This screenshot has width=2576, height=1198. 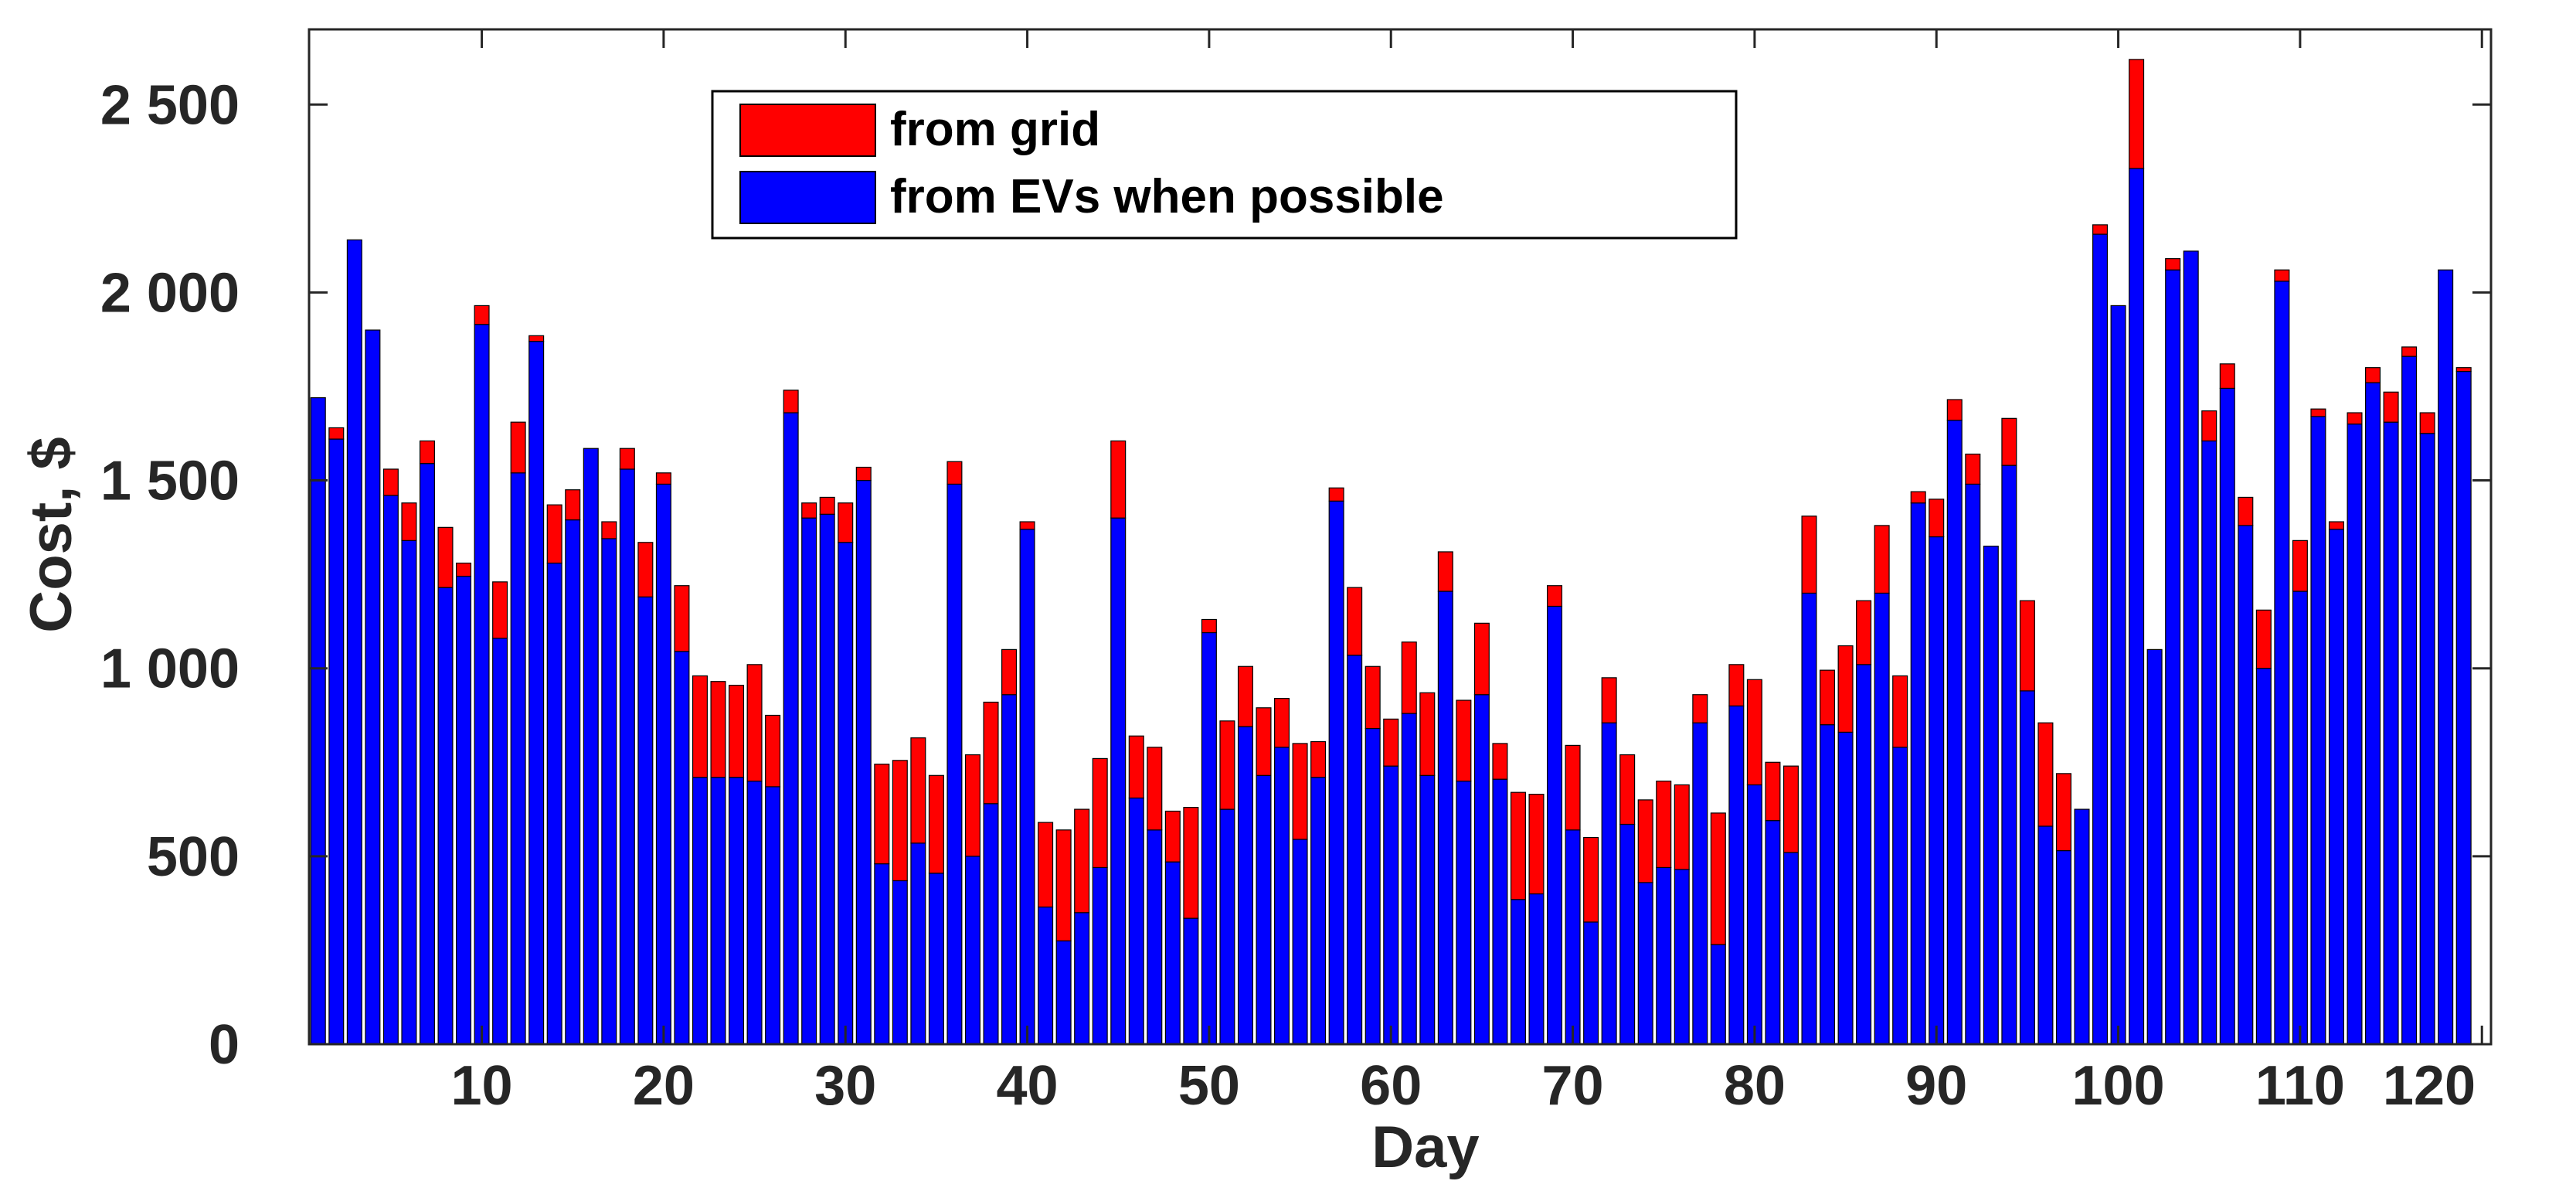 What do you see at coordinates (845, 1086) in the screenshot?
I see `x-tick-label-30: 30` at bounding box center [845, 1086].